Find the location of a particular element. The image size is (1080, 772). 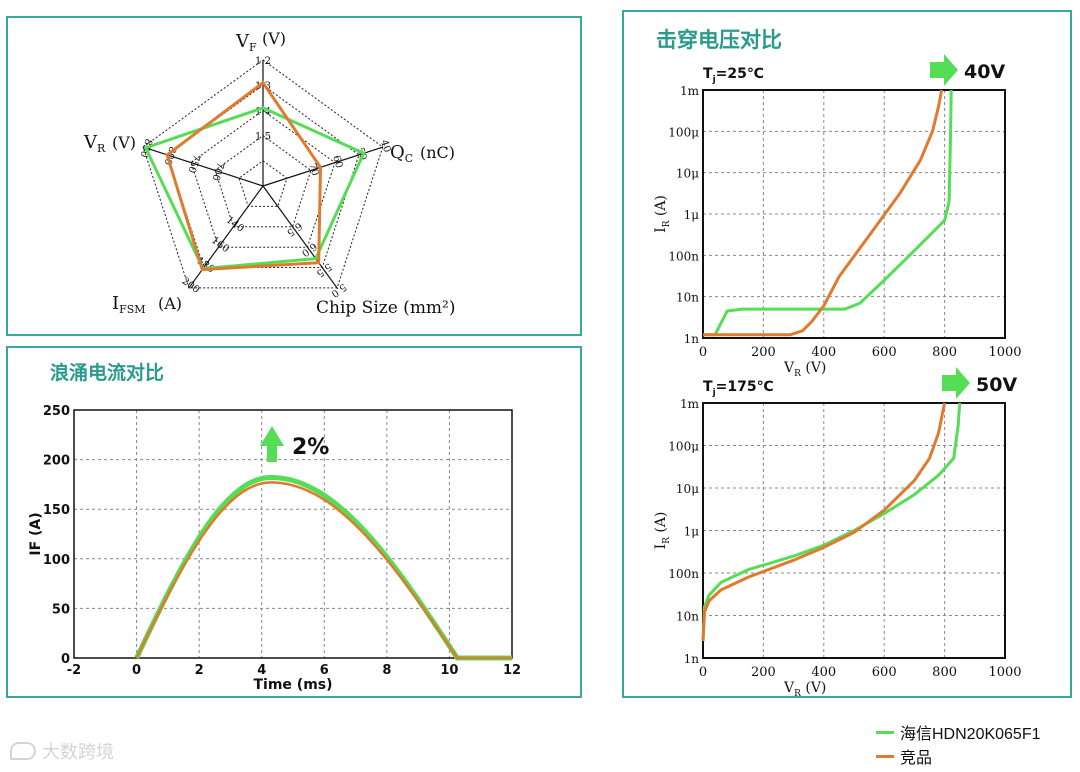

radar-series-hisense is located at coordinates (254, 188).